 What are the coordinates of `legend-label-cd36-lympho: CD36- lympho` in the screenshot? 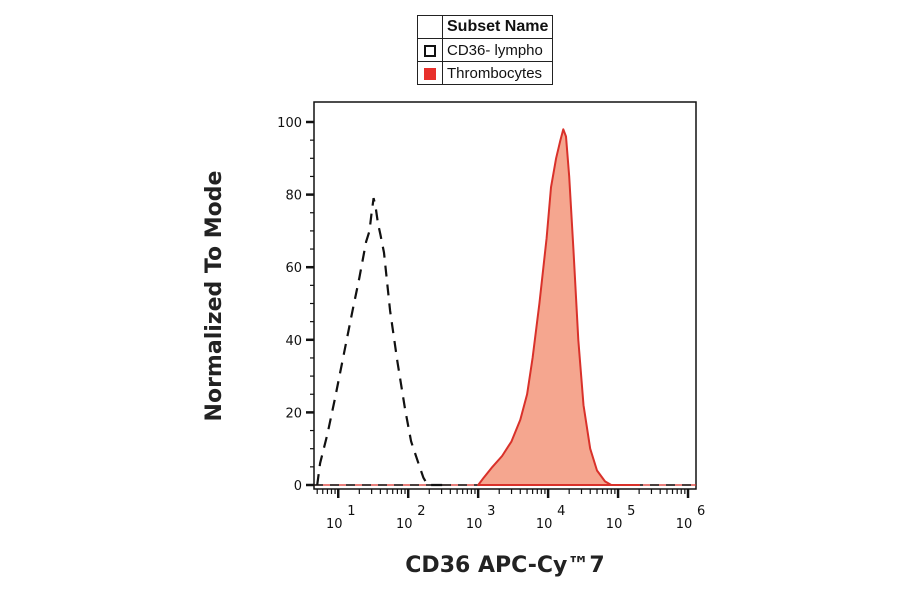 It's located at (497, 50).